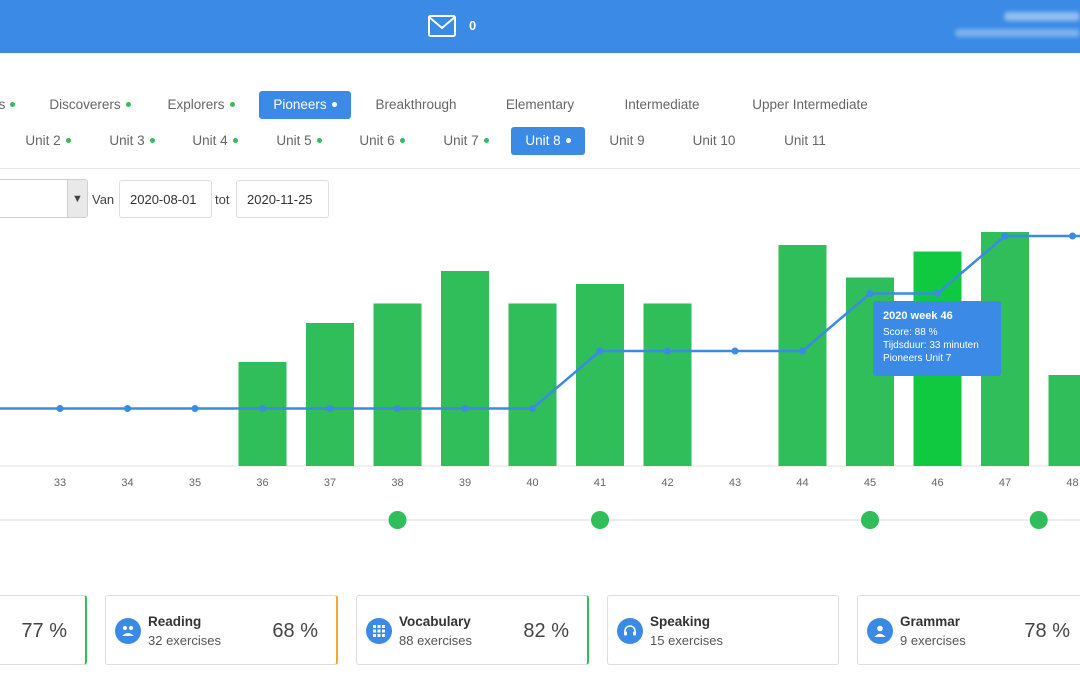 The image size is (1080, 675). I want to click on skill-exercises: 88 exercises, so click(435, 640).